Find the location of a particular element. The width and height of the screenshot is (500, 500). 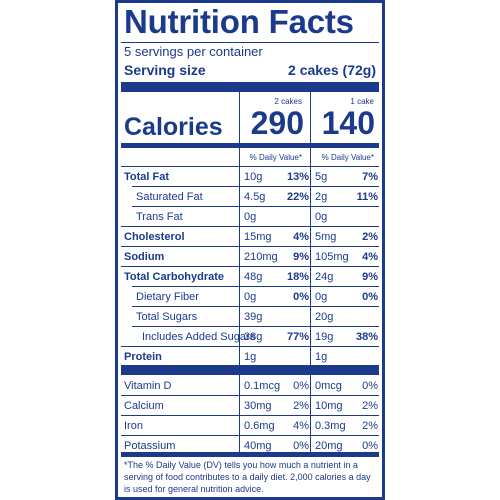

amount-2-cakes: 4.5g is located at coordinates (255, 197).